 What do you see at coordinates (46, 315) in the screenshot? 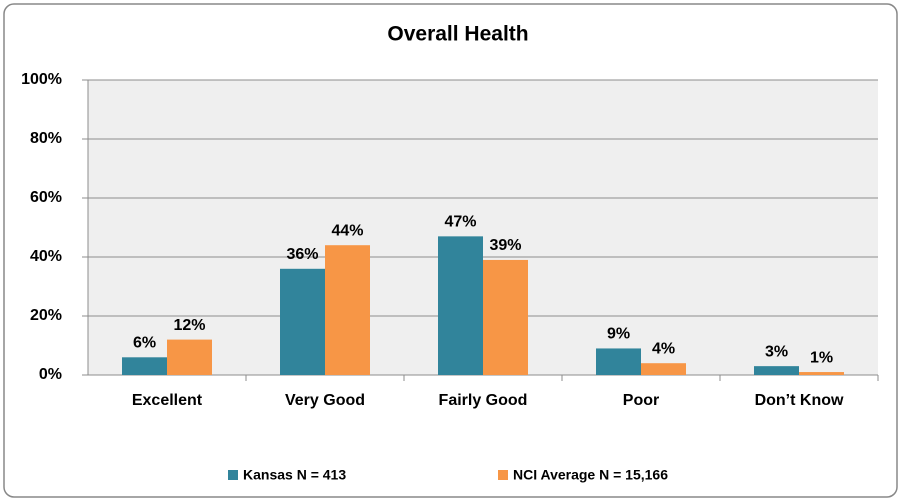
I see `y-tick-label: 20%` at bounding box center [46, 315].